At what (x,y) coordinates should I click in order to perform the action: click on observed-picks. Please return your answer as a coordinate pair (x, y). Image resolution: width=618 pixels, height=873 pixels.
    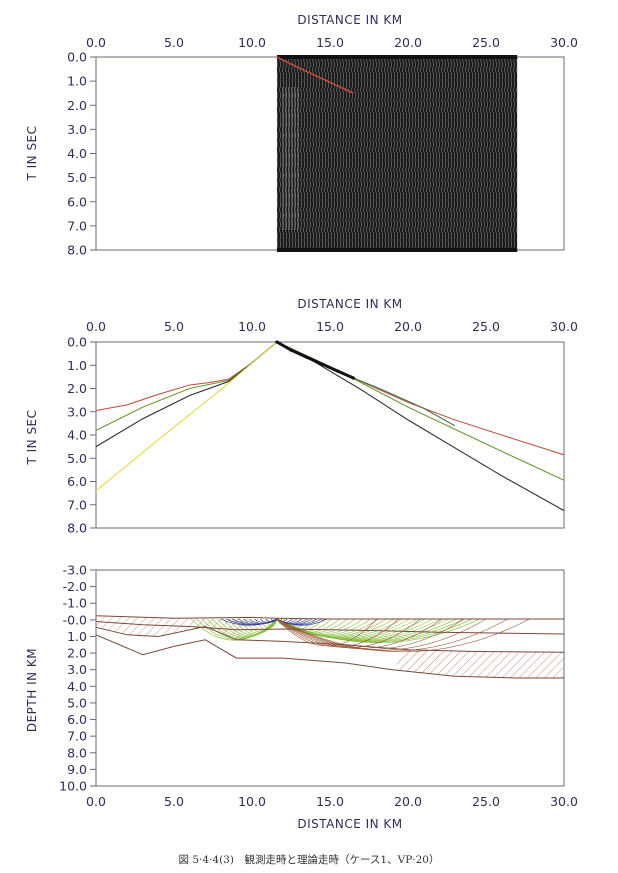
    Looking at the image, I should click on (315, 360).